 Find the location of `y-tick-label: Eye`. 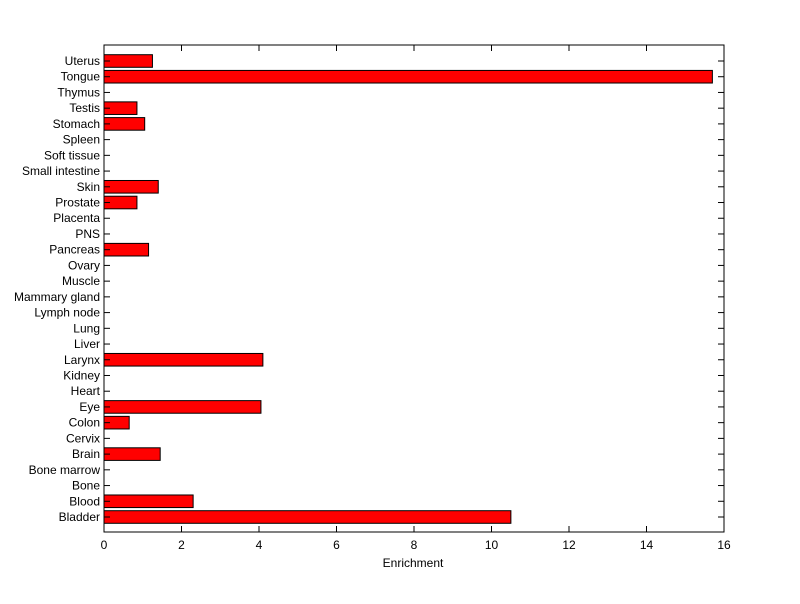

y-tick-label: Eye is located at coordinates (89, 407).